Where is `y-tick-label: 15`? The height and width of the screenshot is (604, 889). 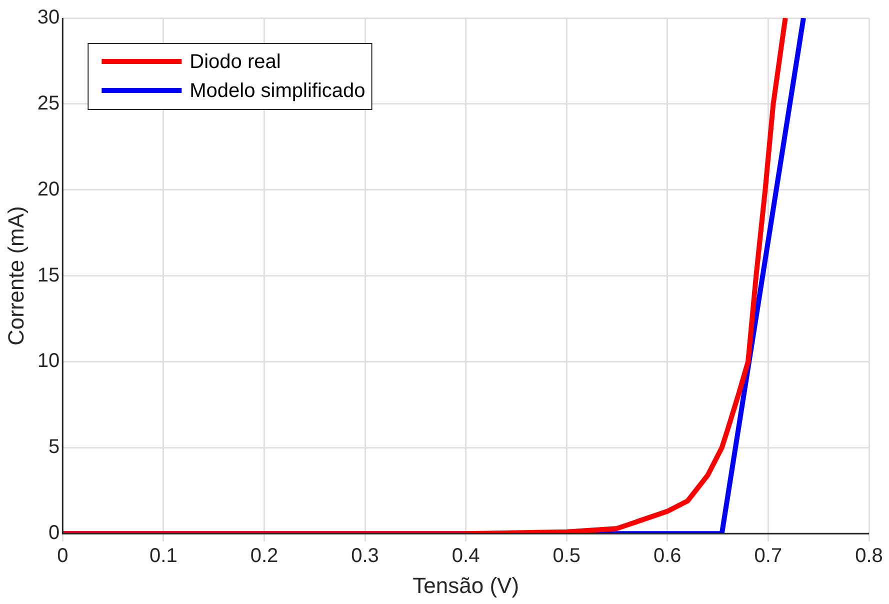 y-tick-label: 15 is located at coordinates (48, 275).